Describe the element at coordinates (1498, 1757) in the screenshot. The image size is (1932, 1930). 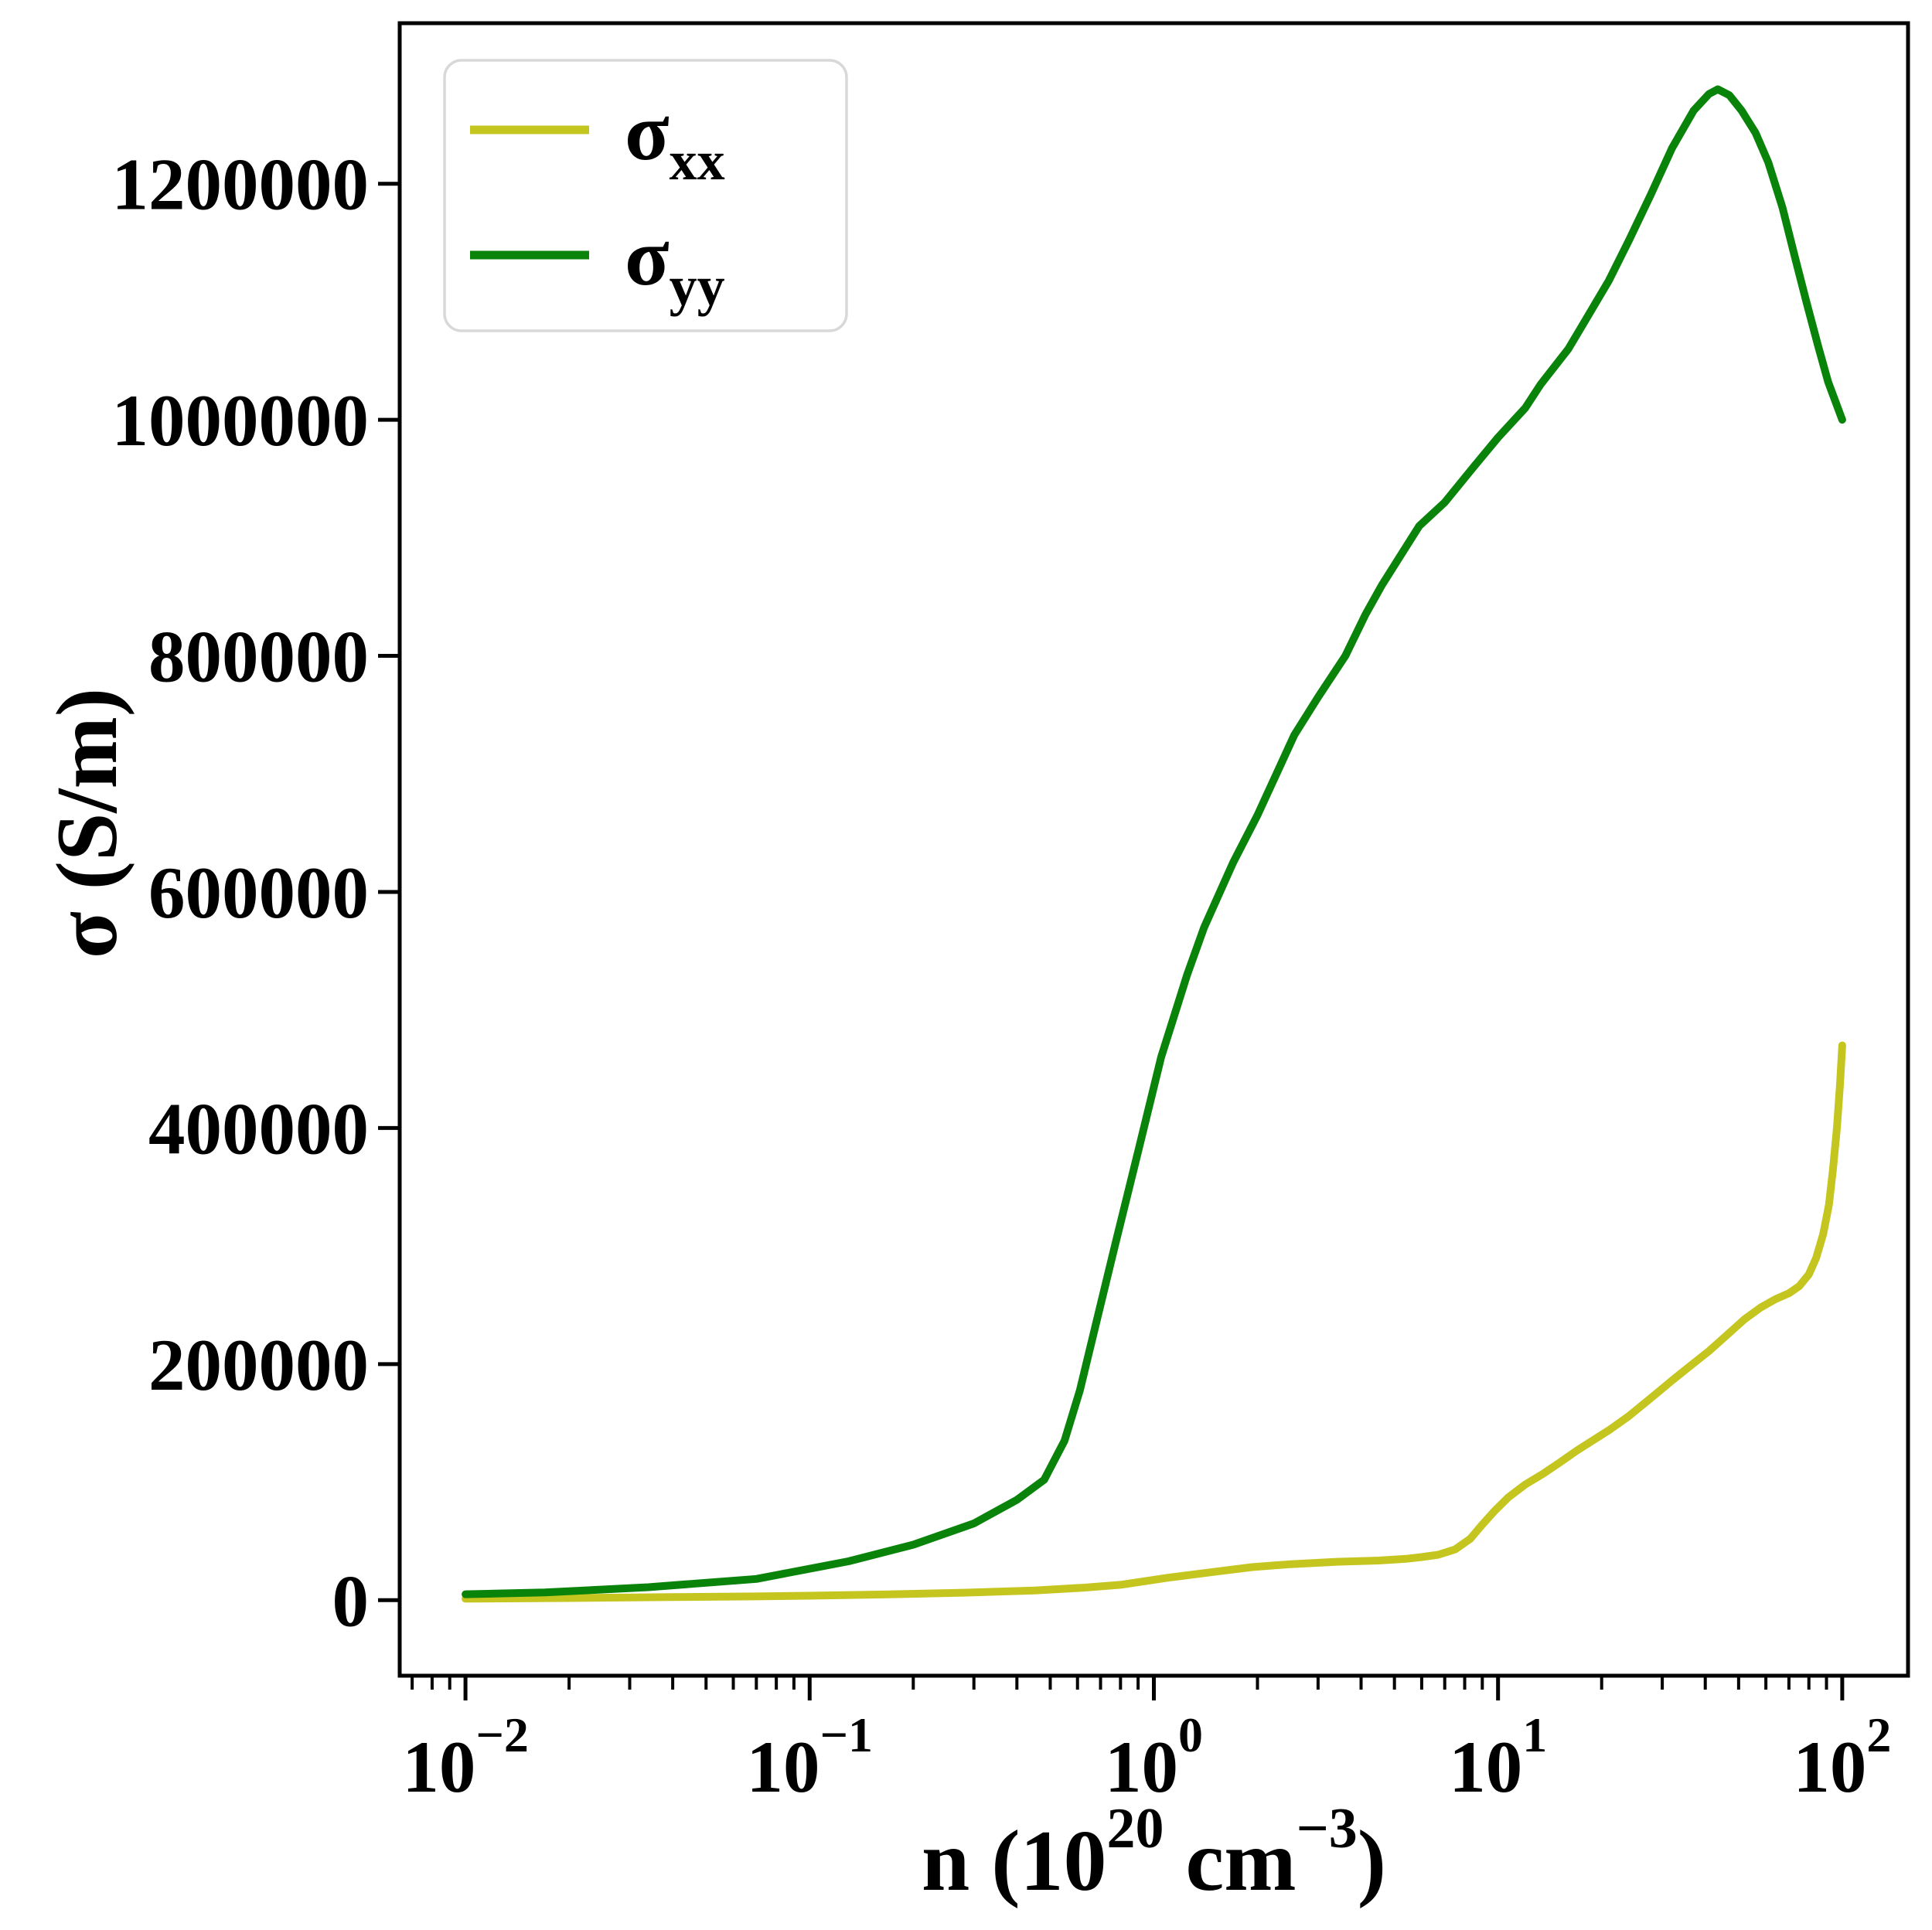
I see `x-tick-label: 10¹` at that location.